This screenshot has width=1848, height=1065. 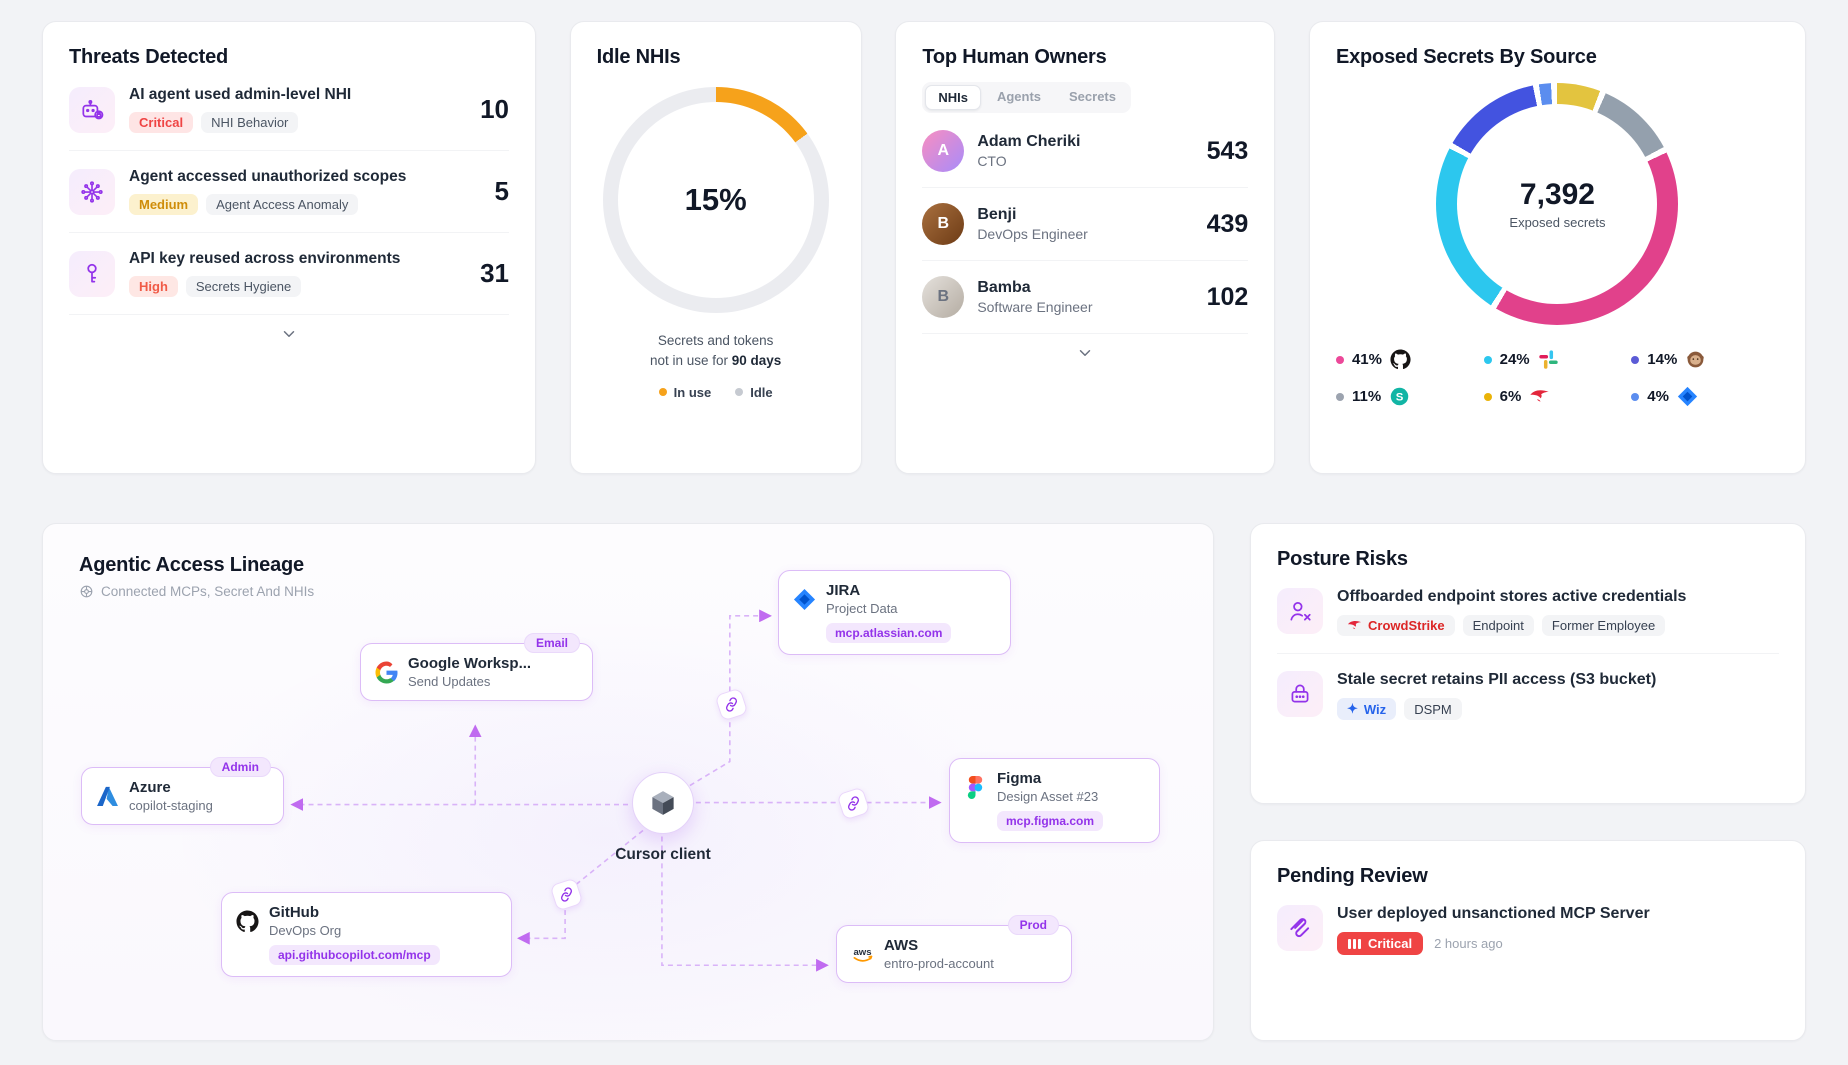 I want to click on owners-expand-chevron, so click(x=1085, y=348).